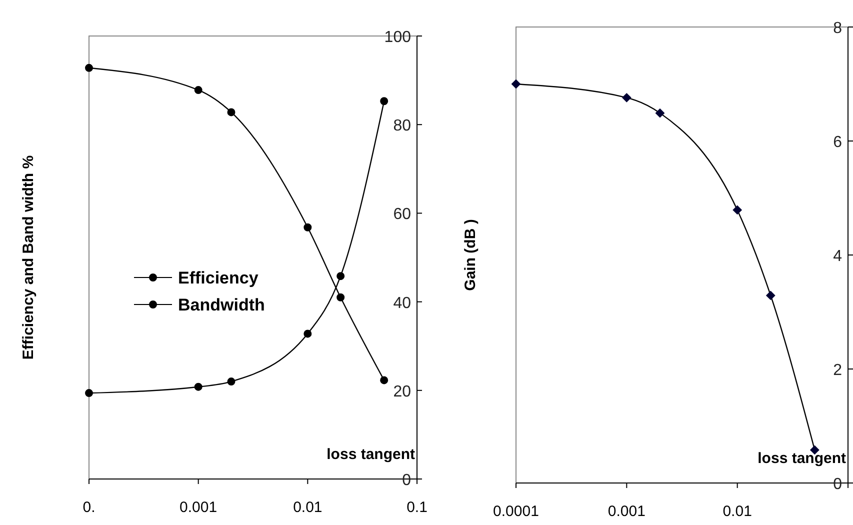  Describe the element at coordinates (28, 257) in the screenshot. I see `y-axis-title: Efficiency and Band width %` at that location.